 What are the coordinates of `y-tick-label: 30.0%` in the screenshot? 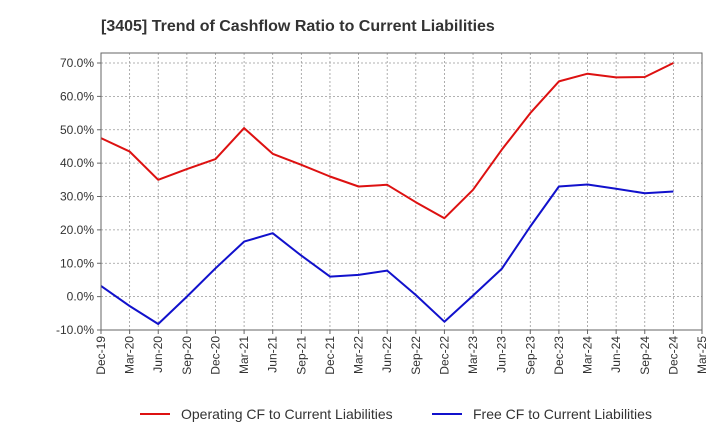 It's located at (77, 197).